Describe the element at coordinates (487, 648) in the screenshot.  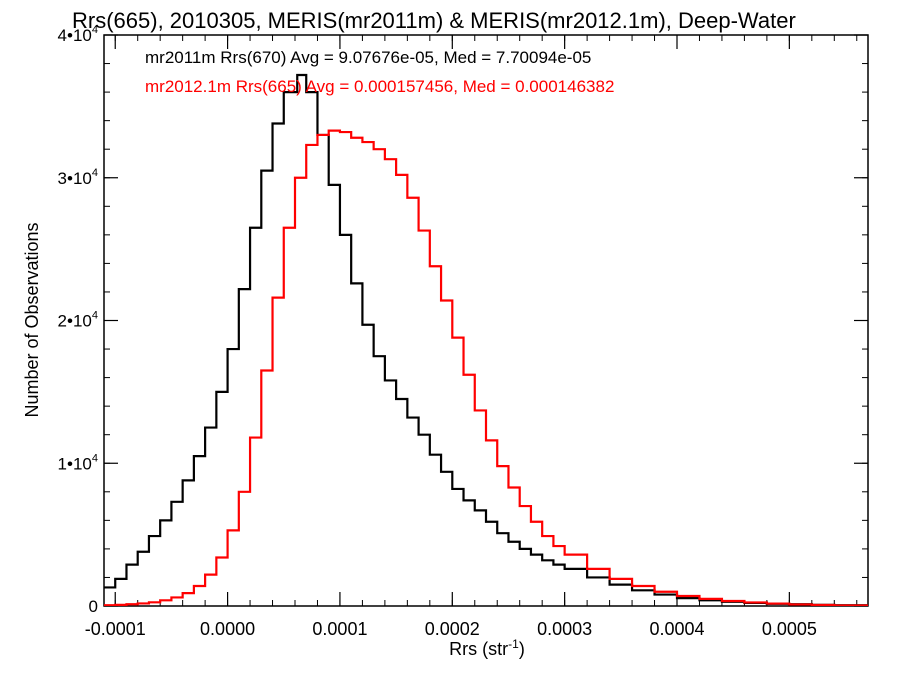
I see `x-axis-label: Rrs (str-1)` at that location.